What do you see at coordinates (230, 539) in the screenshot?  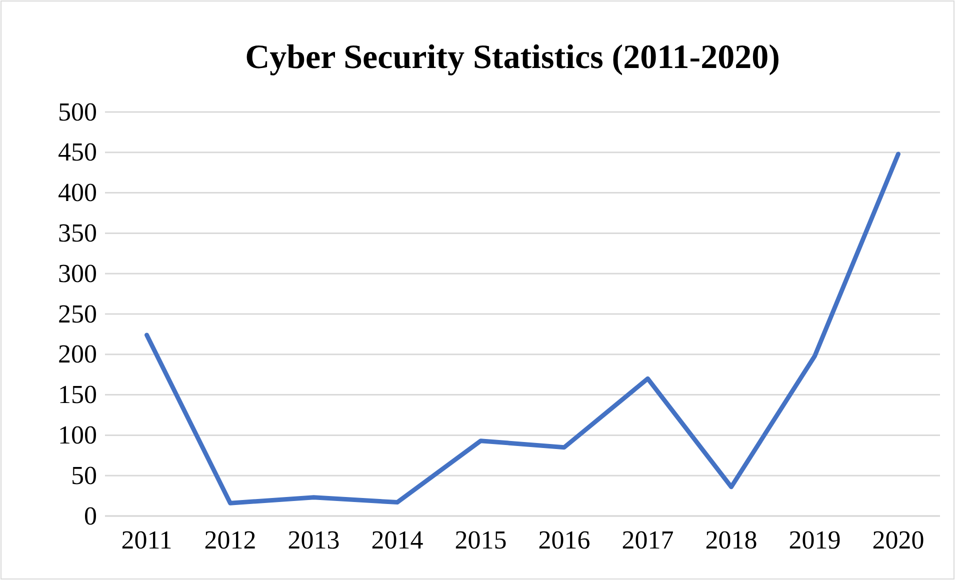 I see `x-tick-label: 2012` at bounding box center [230, 539].